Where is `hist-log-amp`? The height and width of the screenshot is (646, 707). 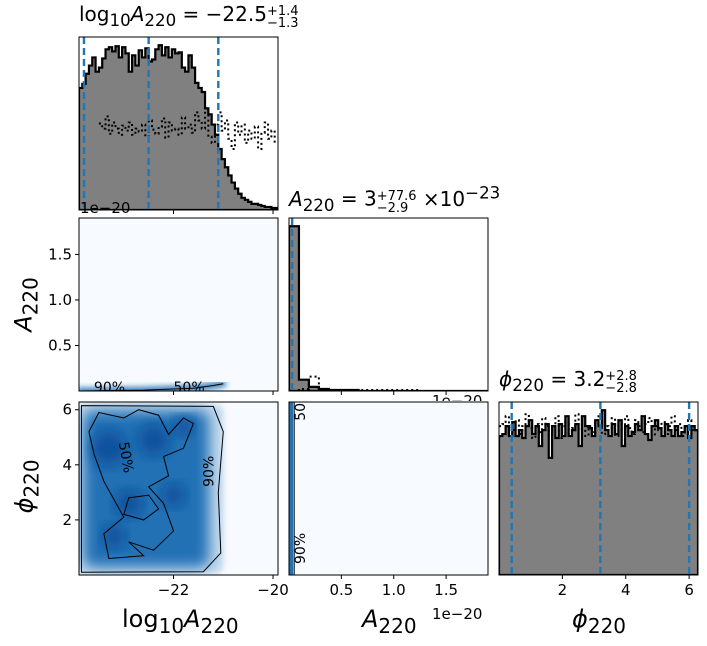 hist-log-amp is located at coordinates (178, 123).